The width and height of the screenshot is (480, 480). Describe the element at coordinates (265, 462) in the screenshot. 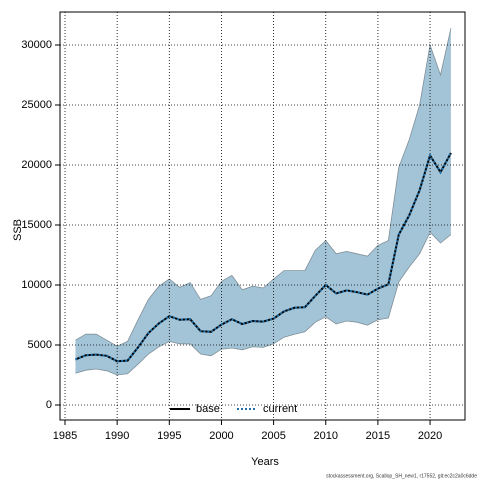

I see `x-axis-label: Years` at that location.